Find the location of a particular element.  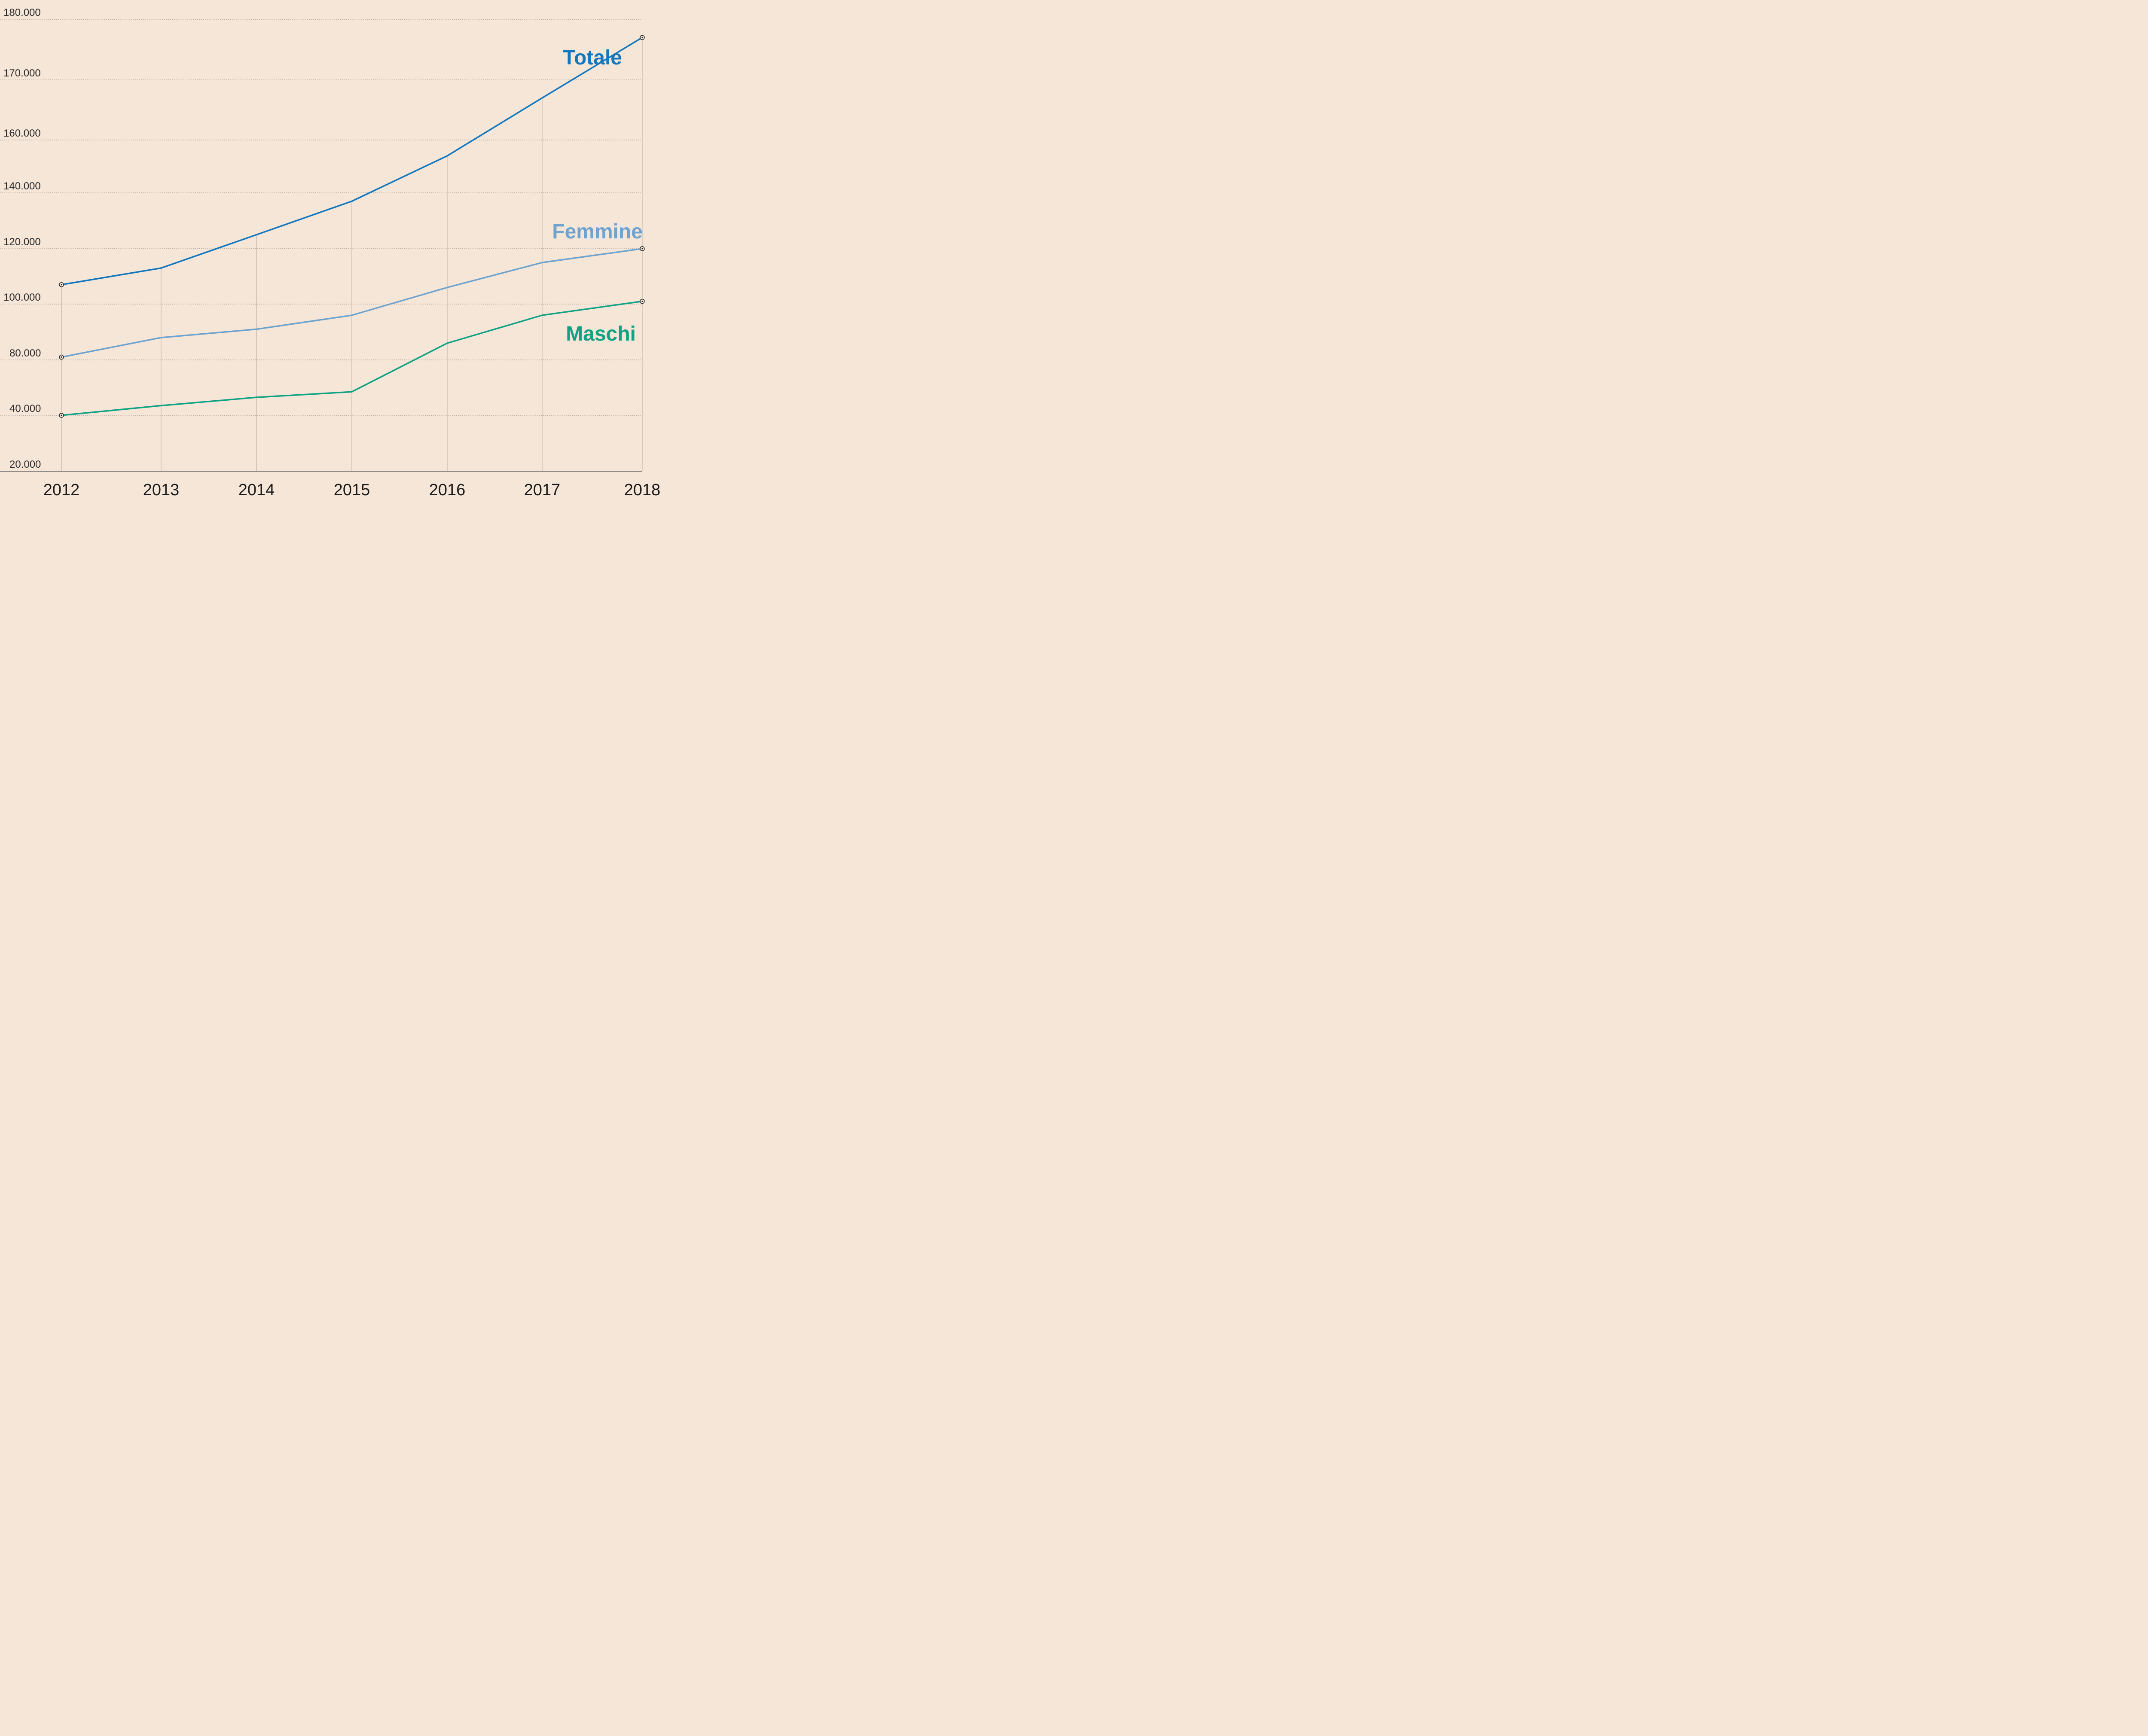

y-tick-label: 40.000 is located at coordinates (25, 409).